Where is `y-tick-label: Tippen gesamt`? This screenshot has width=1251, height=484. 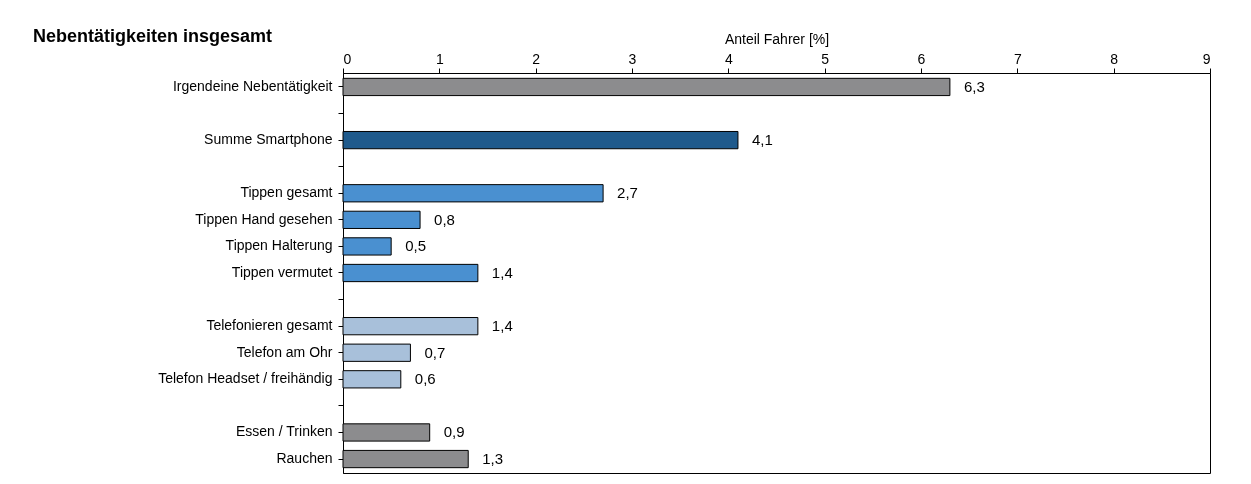 y-tick-label: Tippen gesamt is located at coordinates (286, 192).